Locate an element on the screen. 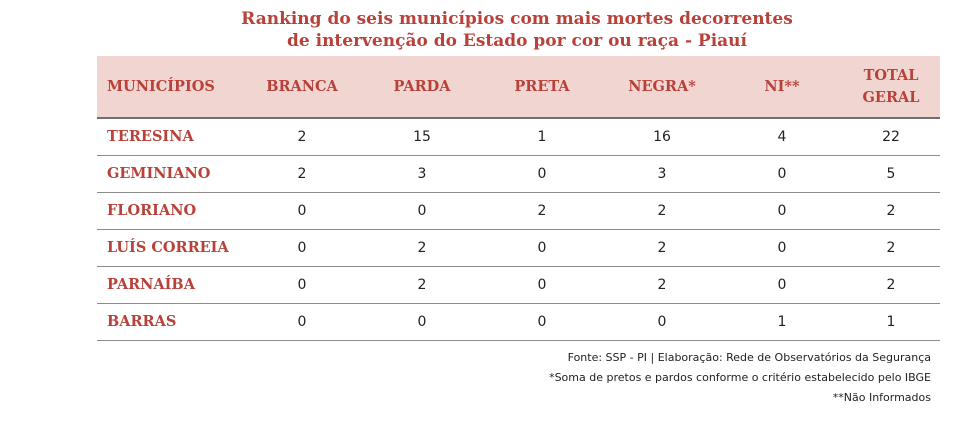 Image resolution: width=975 pixels, height=435 pixels. cell-total: 5 is located at coordinates (891, 173).